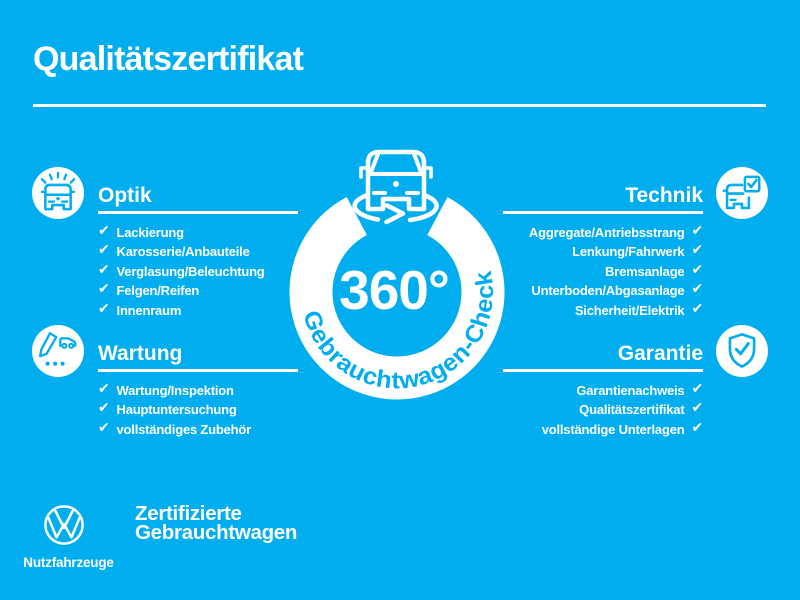  I want to click on check-item: ✔ Wartung/Inspektion, so click(198, 389).